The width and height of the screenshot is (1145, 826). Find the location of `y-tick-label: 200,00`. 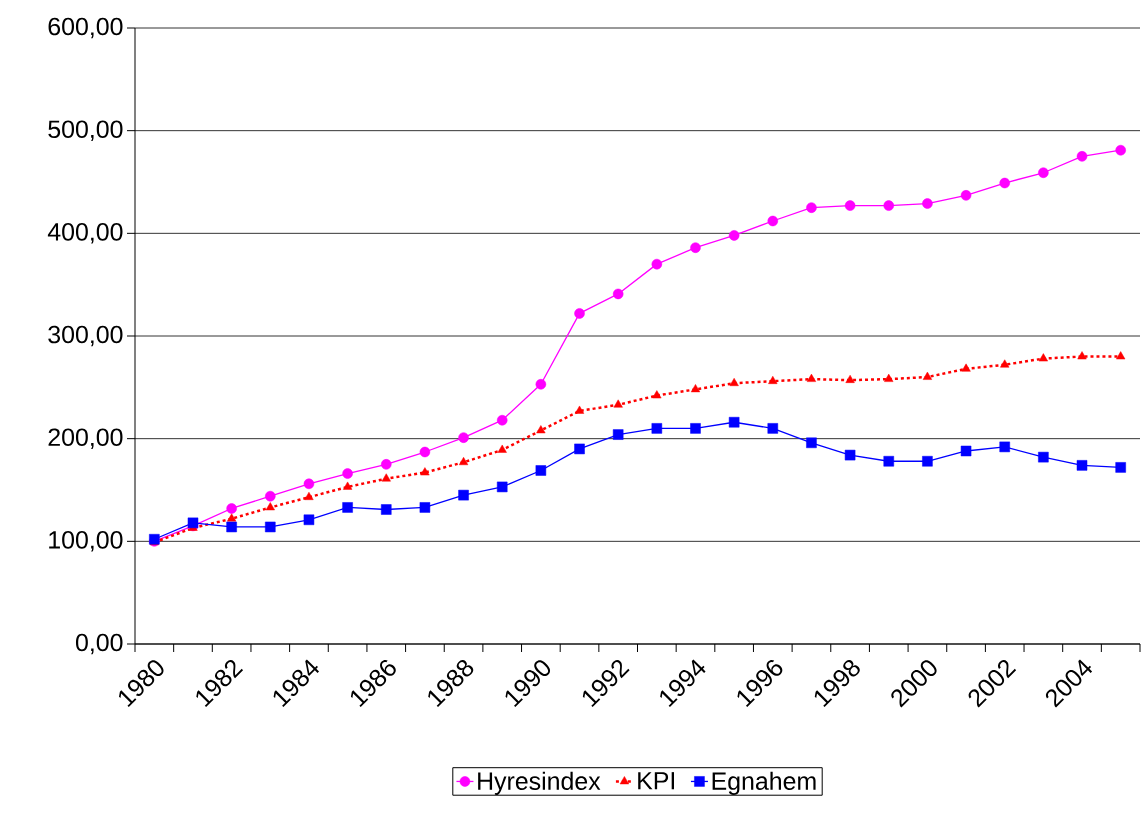

y-tick-label: 200,00 is located at coordinates (85, 438).